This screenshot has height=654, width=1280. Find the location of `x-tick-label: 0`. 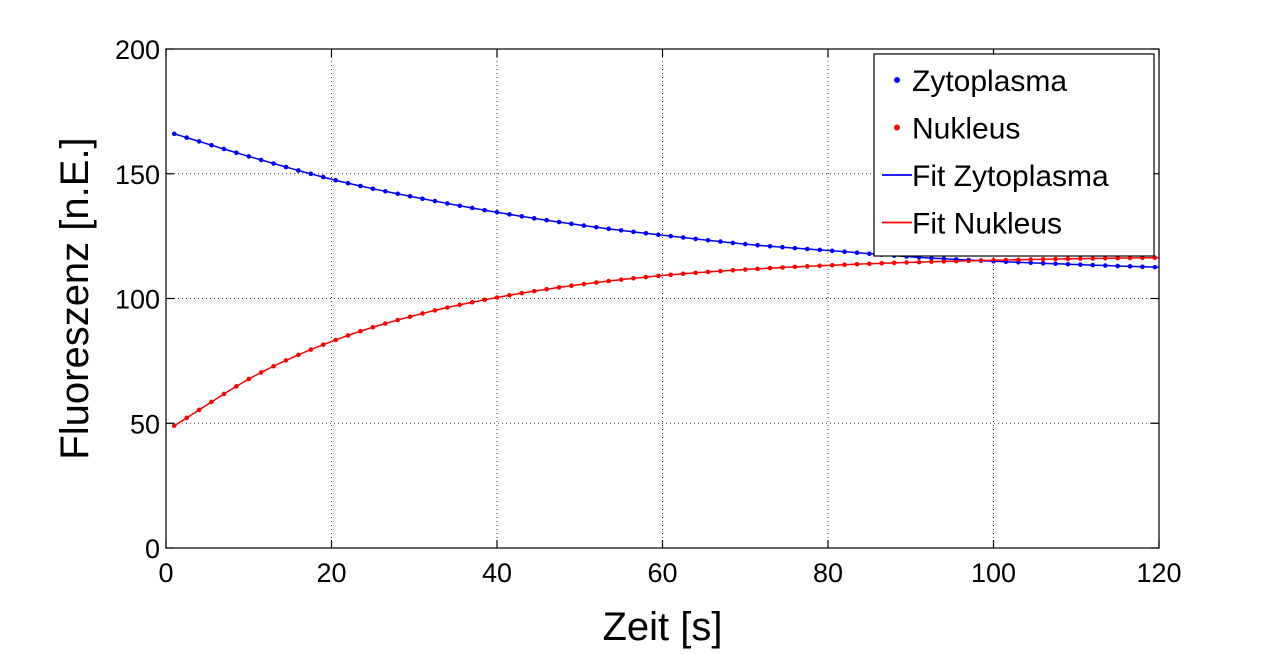

x-tick-label: 0 is located at coordinates (165, 573).